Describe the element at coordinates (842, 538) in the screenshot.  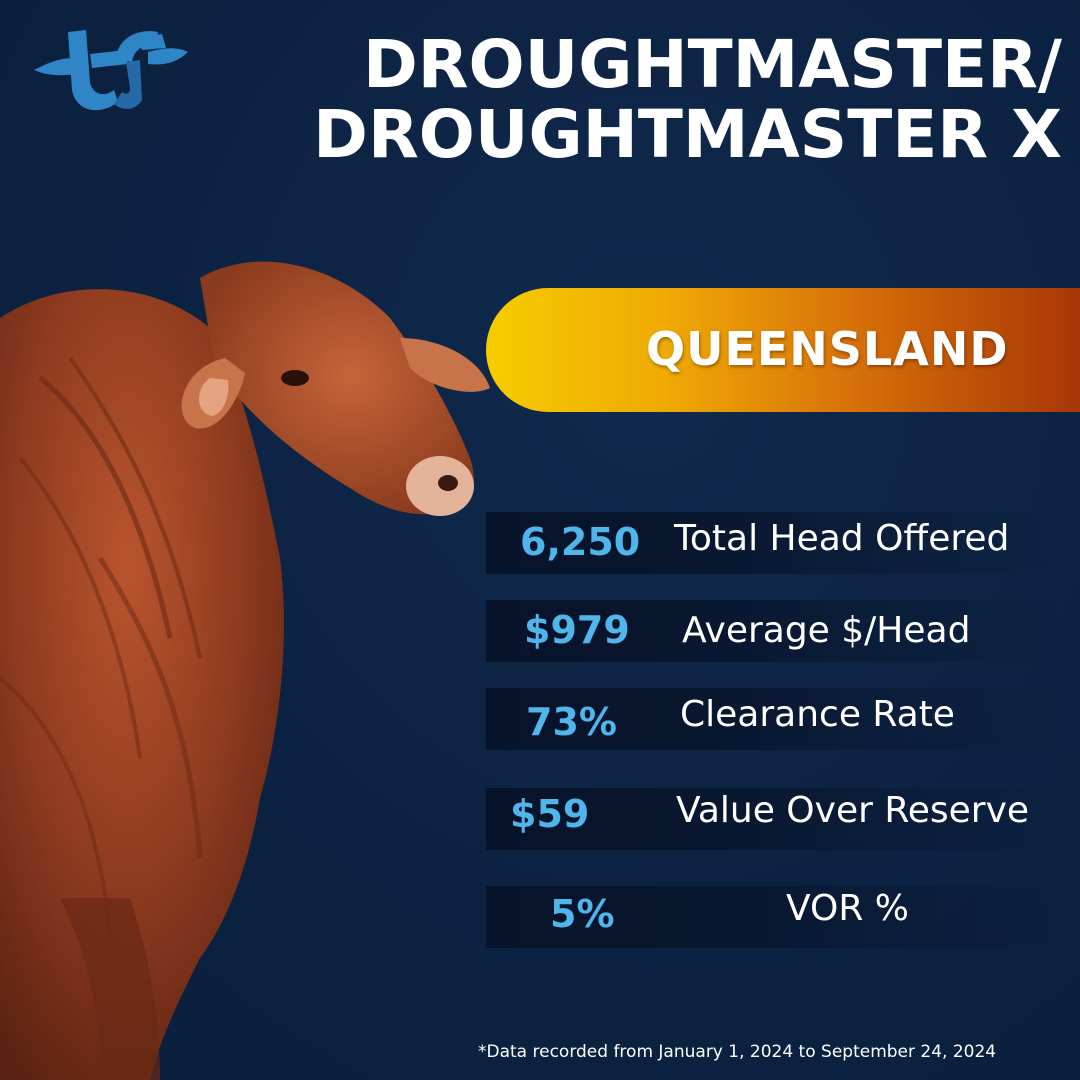
I see `stat-label: Total Head Offered` at that location.